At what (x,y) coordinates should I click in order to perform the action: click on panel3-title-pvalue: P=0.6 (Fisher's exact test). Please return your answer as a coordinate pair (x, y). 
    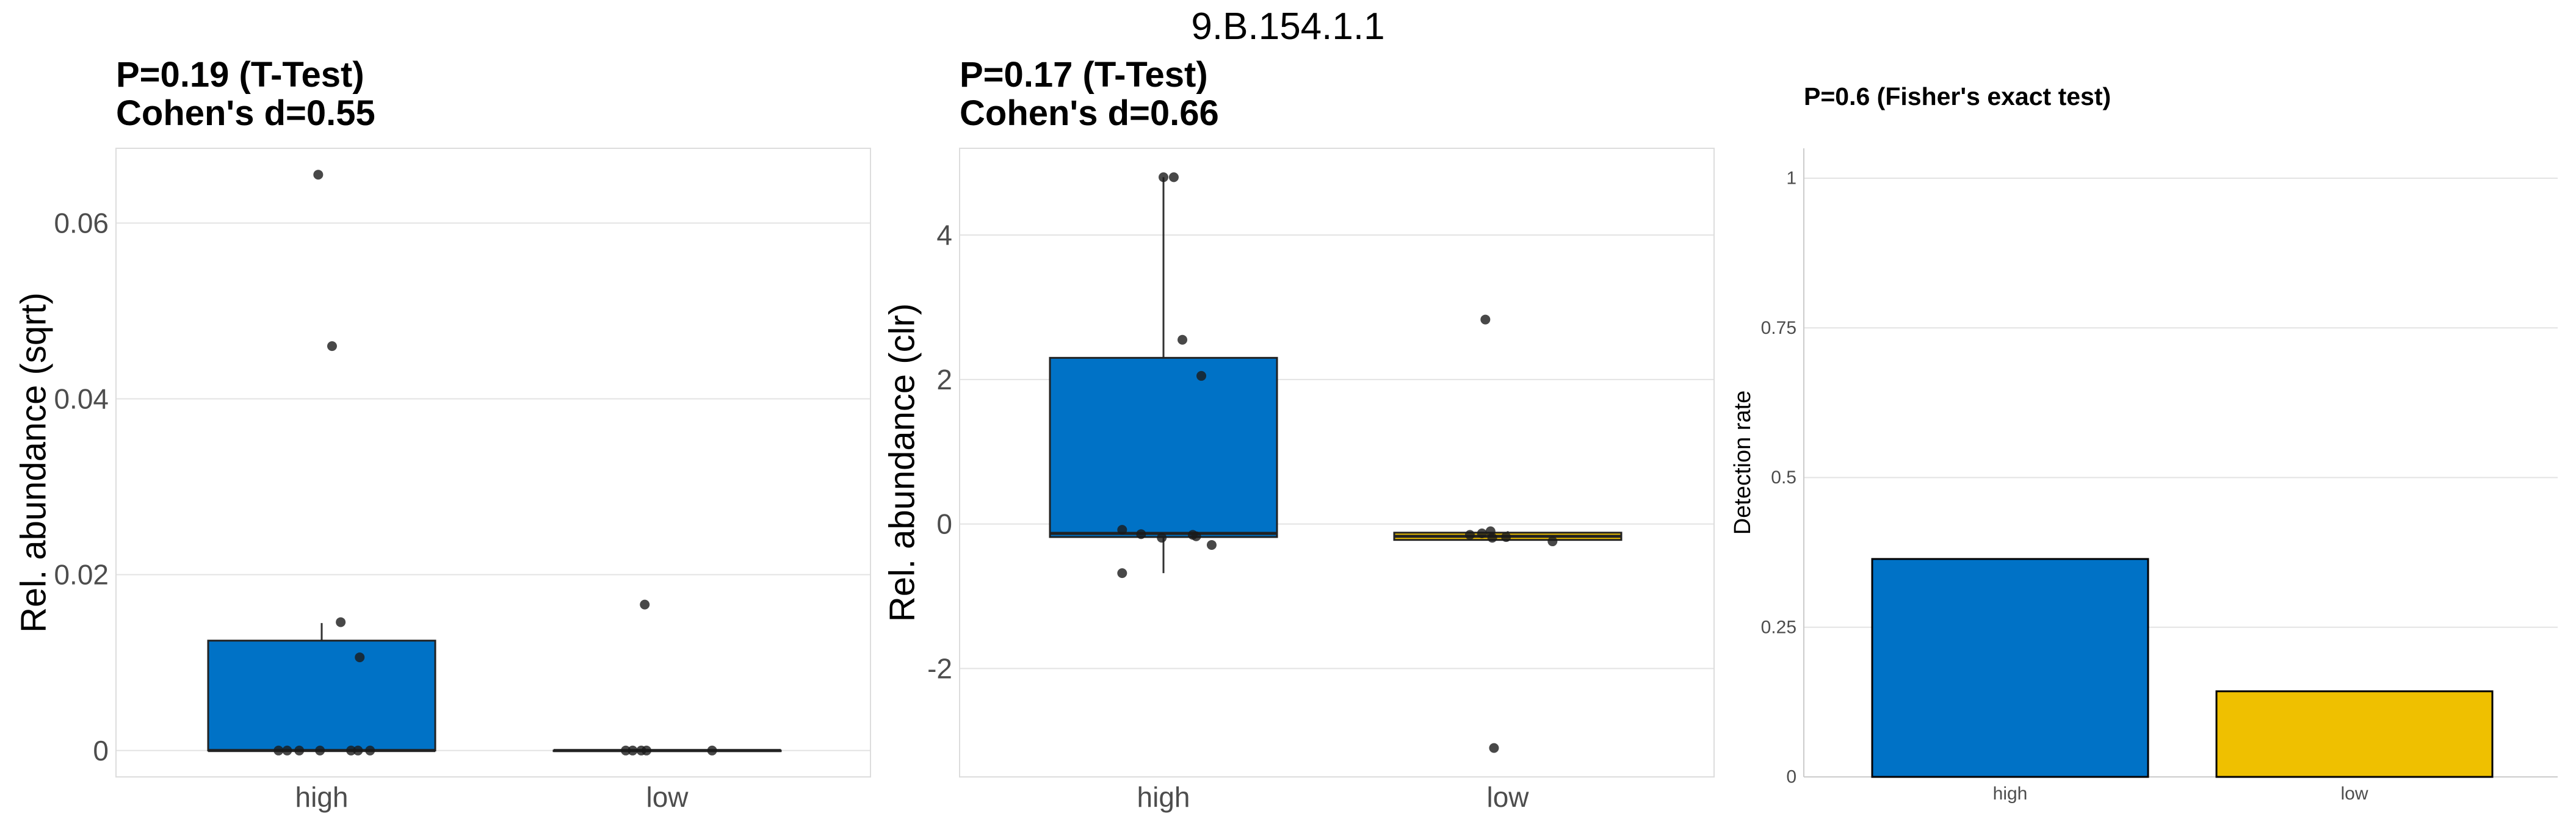
    Looking at the image, I should click on (1957, 96).